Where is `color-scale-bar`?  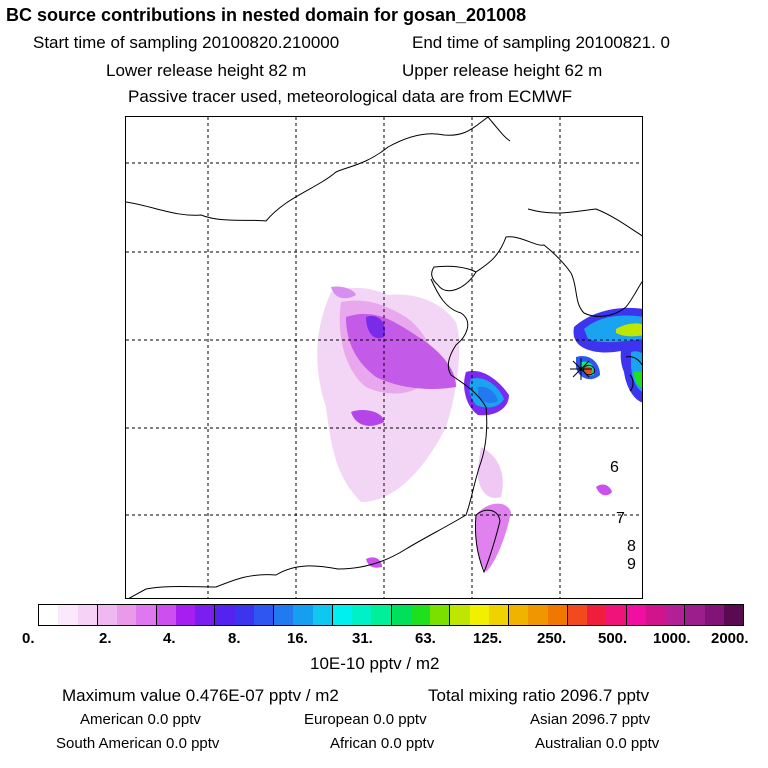
color-scale-bar is located at coordinates (391, 615).